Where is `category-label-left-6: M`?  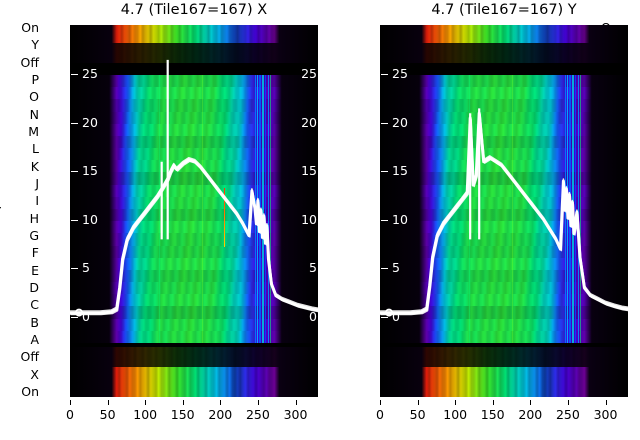
category-label-left-6: M is located at coordinates (33, 131).